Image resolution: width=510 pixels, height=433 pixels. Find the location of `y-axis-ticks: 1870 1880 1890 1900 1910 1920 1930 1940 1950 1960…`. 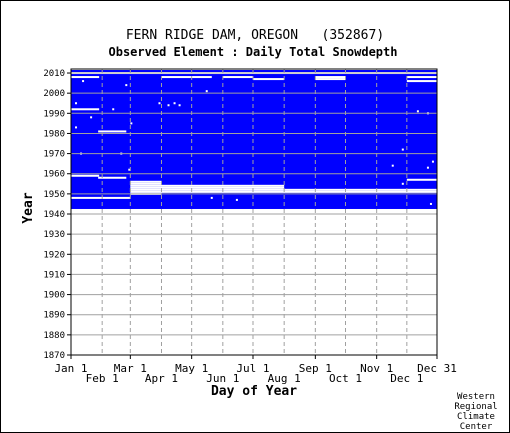

y-axis-ticks: 1870 1880 1890 1900 1910 1920 1930 1940 1950 1960… is located at coordinates (57, 215).